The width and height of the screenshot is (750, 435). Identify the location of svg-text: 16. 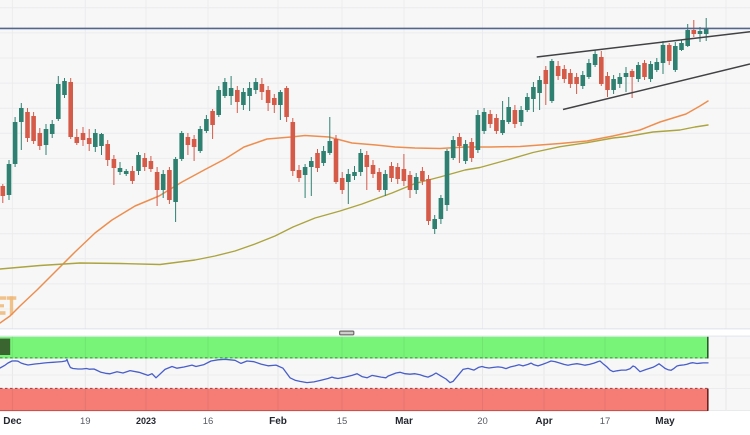
(208, 421).